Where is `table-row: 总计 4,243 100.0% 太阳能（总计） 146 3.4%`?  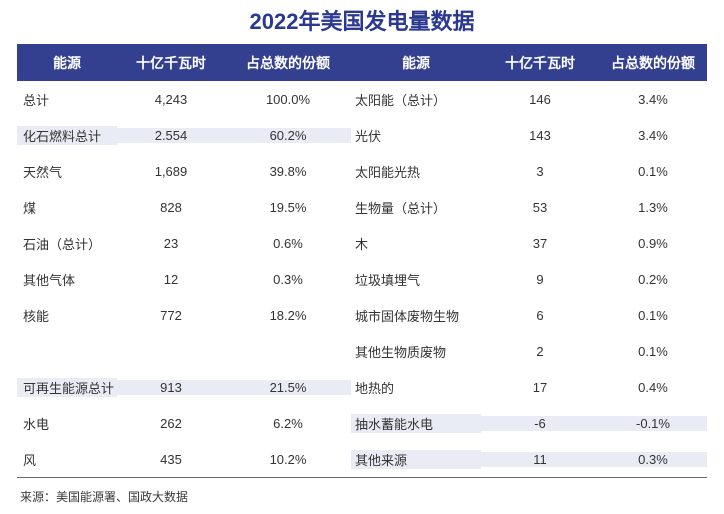 table-row: 总计 4,243 100.0% 太阳能（总计） 146 3.4% is located at coordinates (362, 99).